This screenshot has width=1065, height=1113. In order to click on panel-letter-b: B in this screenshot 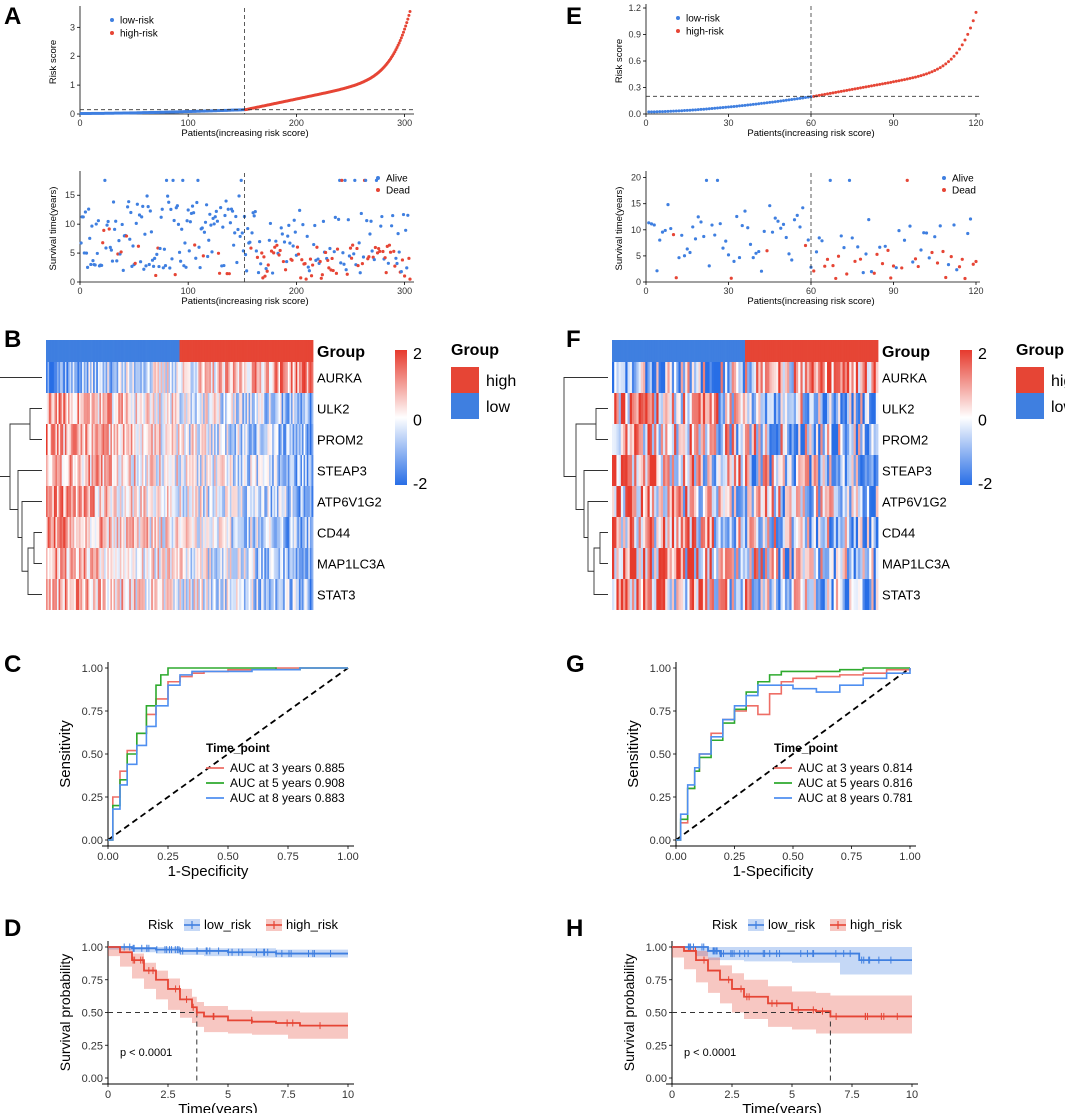, I will do `click(12, 339)`.